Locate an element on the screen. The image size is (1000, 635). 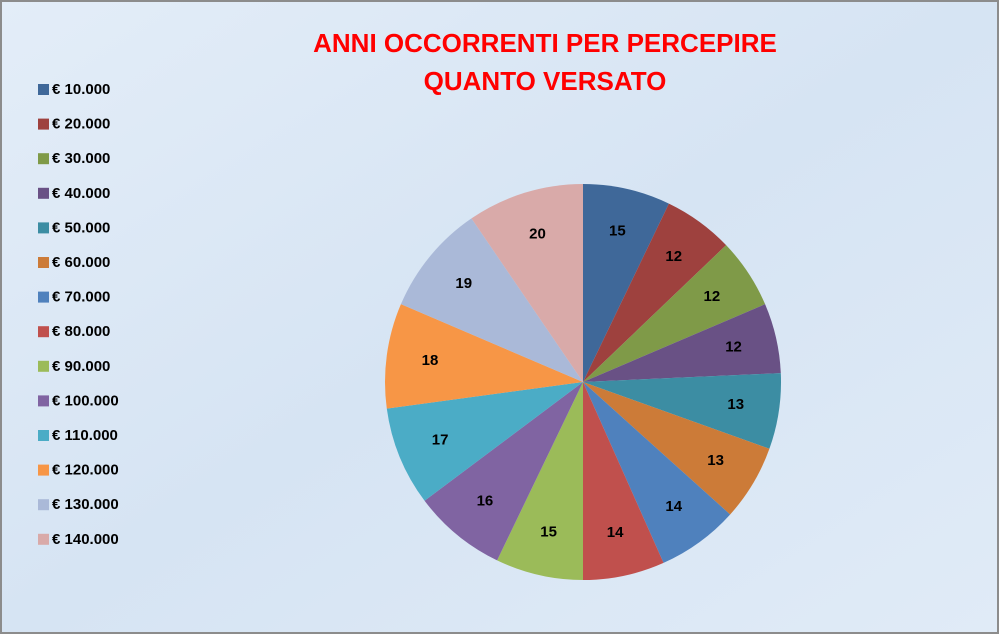
data-label: 20 is located at coordinates (537, 233).